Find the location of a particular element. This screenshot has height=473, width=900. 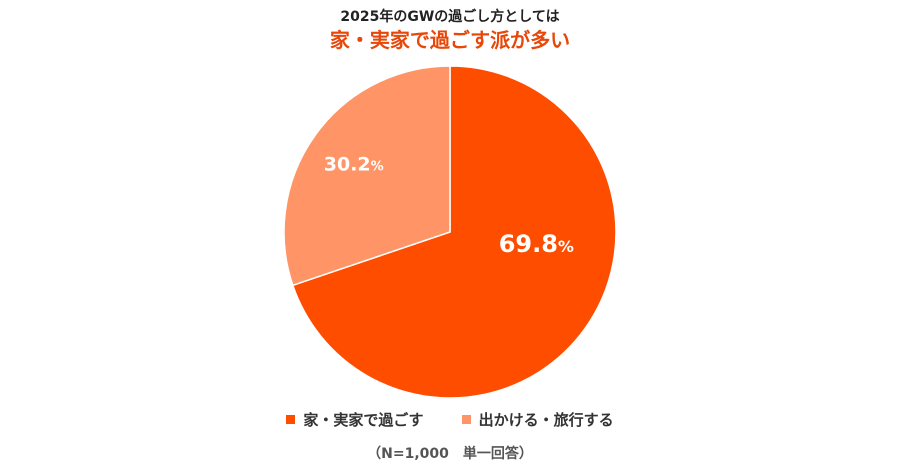

legend-label-home: 家・実家で過ごす is located at coordinates (363, 420).